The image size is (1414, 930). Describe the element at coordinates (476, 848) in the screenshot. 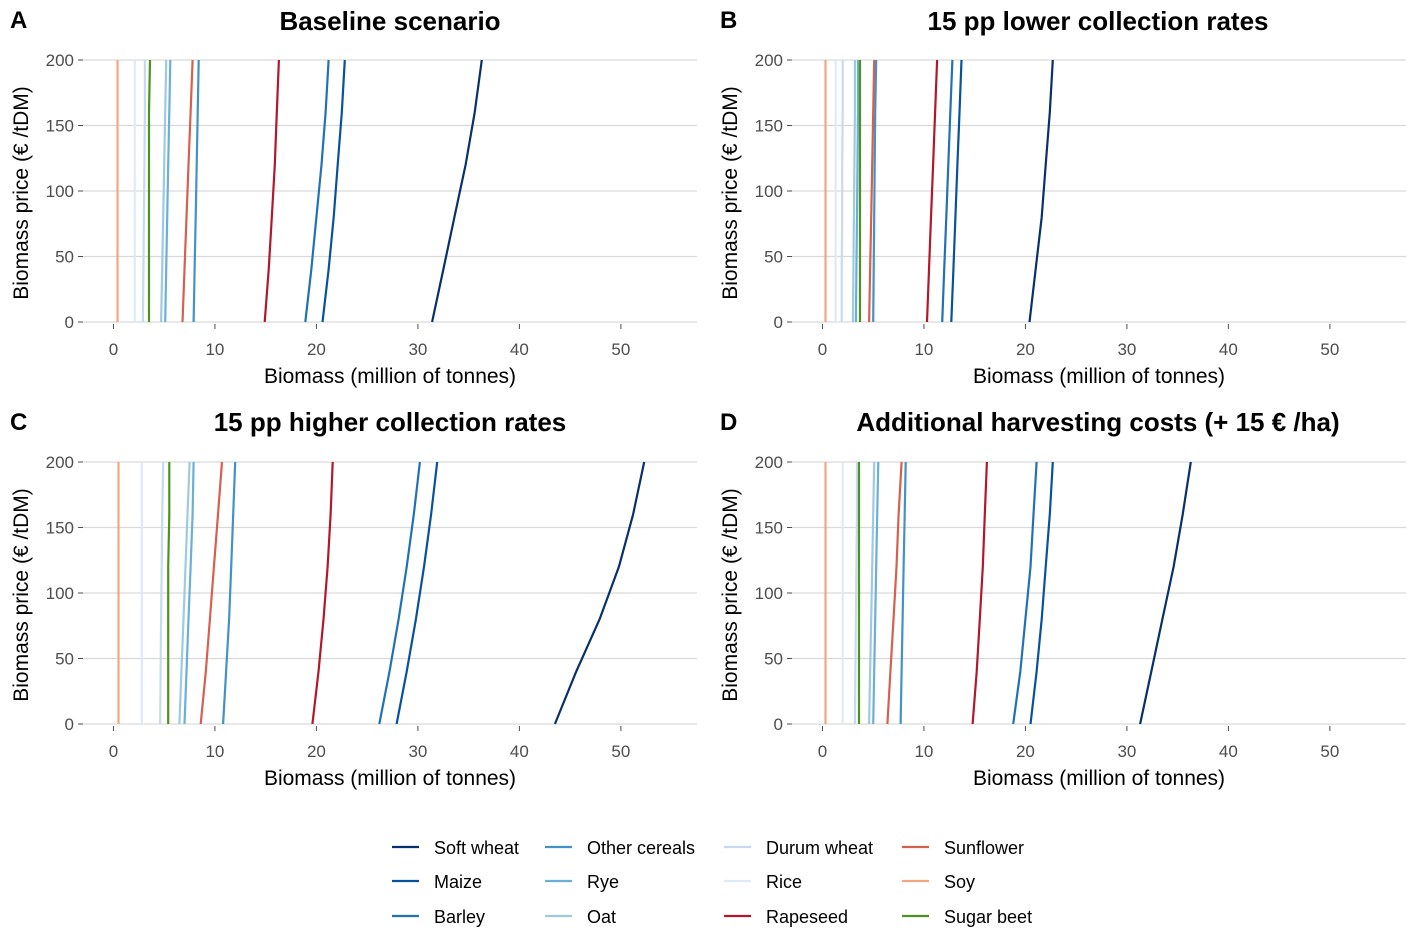

I see `legend-label: Soft wheat` at that location.